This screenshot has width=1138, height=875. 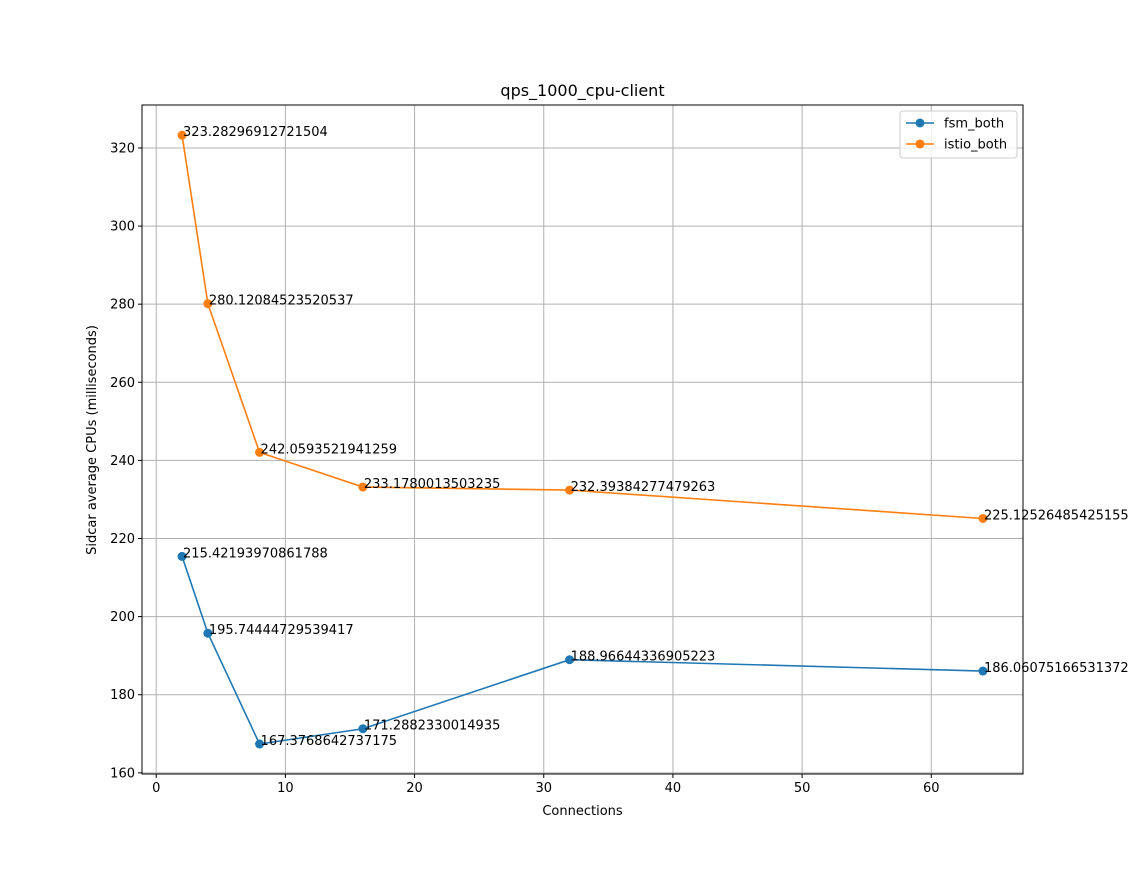 What do you see at coordinates (414, 788) in the screenshot?
I see `x-tick-label: 20` at bounding box center [414, 788].